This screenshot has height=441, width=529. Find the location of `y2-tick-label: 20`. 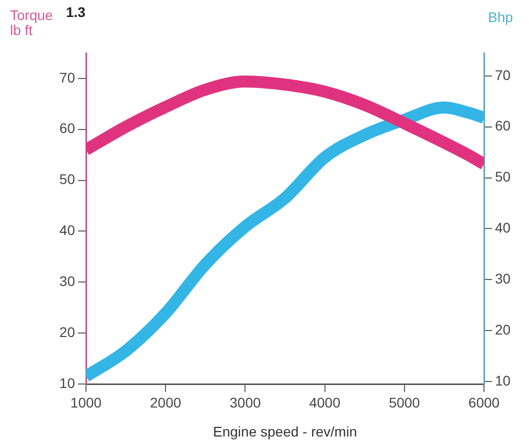

y2-tick-label: 20 is located at coordinates (503, 329).